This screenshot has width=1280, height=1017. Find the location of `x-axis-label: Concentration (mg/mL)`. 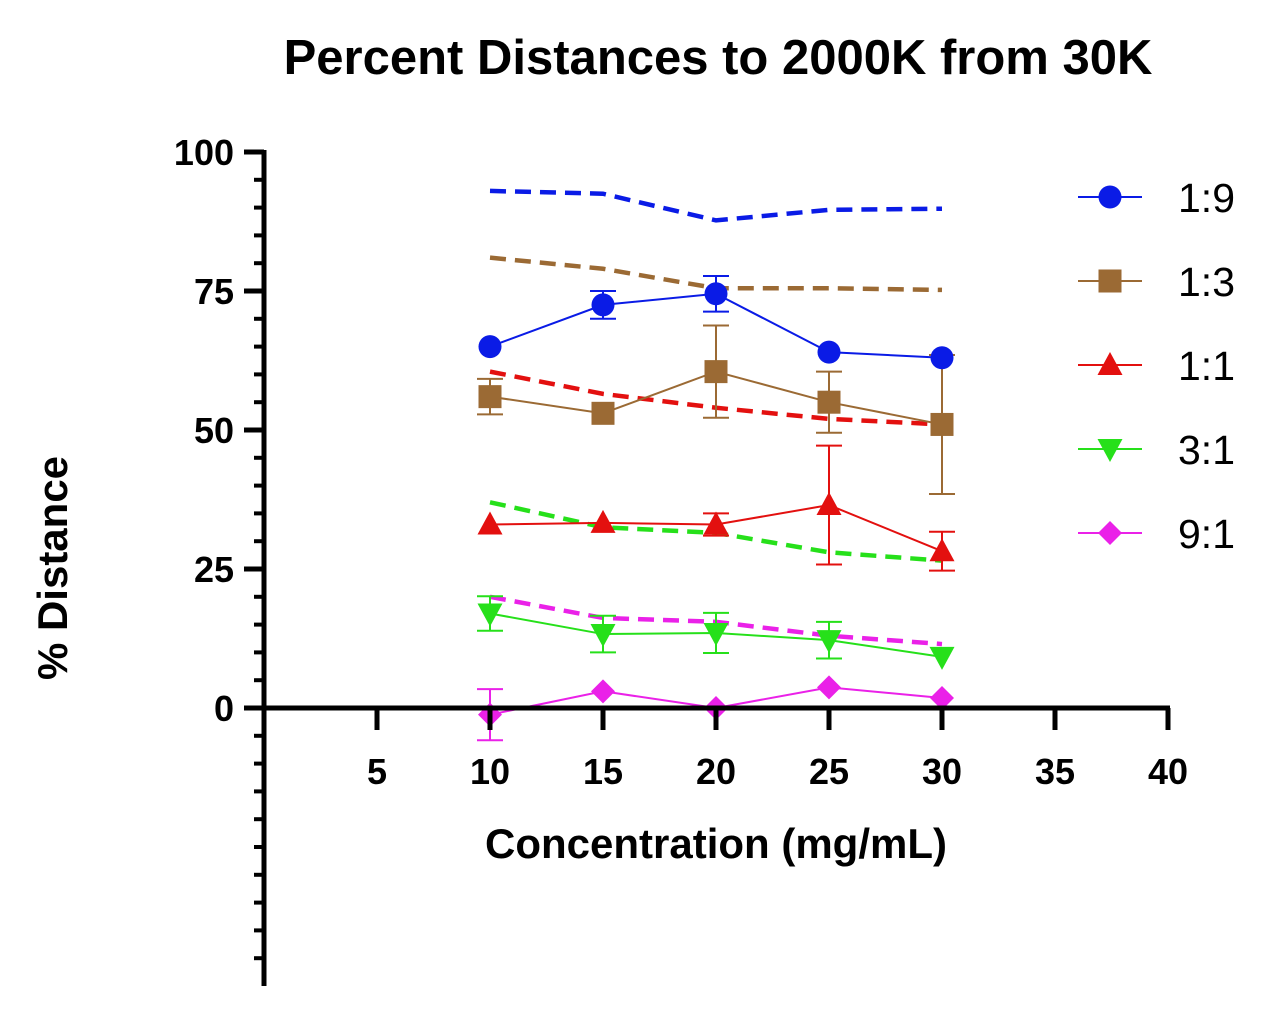

x-axis-label: Concentration (mg/mL) is located at coordinates (716, 843).